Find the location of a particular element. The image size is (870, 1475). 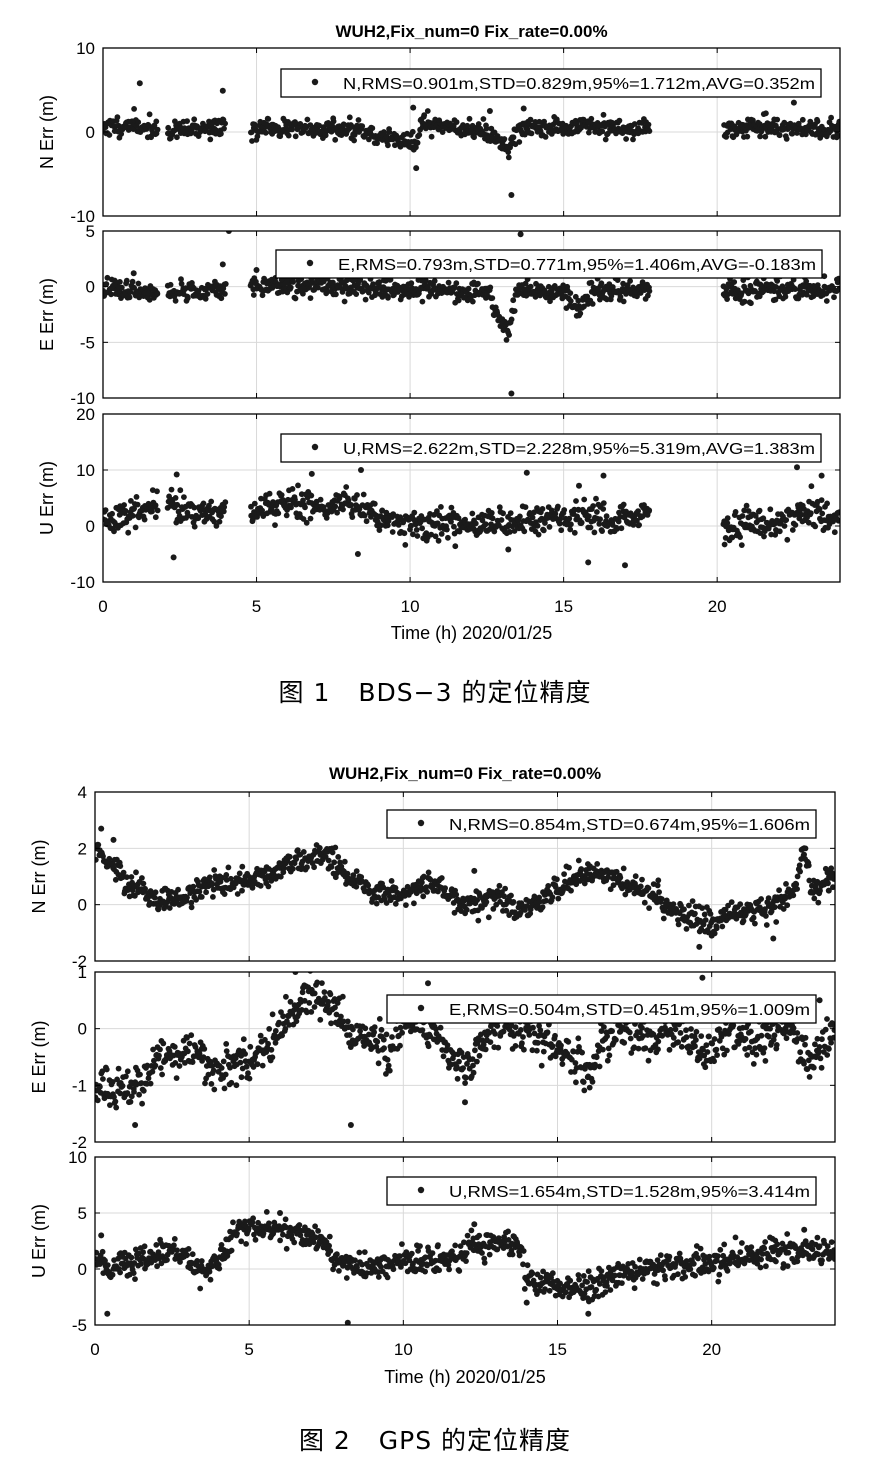

y-tick-label: -1 is located at coordinates (79, 1085).